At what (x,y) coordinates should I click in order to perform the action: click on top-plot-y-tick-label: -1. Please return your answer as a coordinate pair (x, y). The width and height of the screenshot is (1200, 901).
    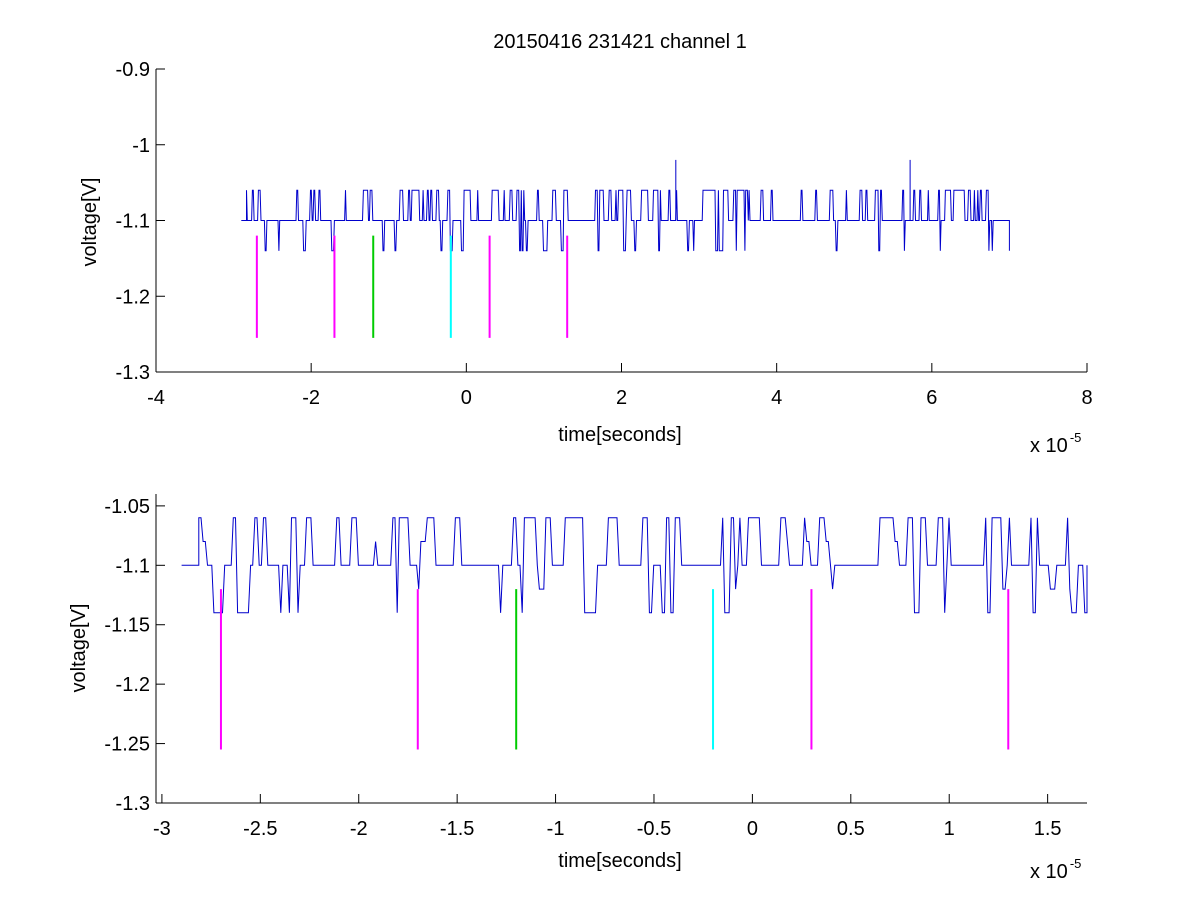
    Looking at the image, I should click on (141, 146).